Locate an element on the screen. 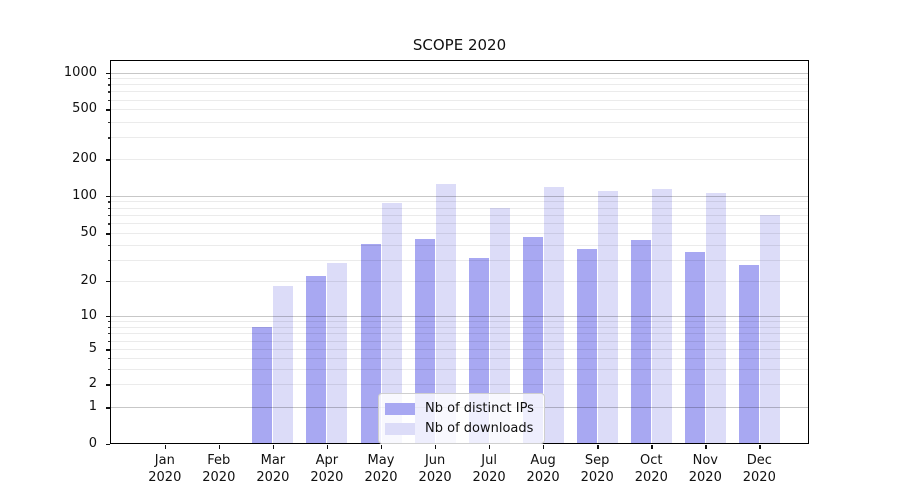 The width and height of the screenshot is (900, 500). bar-downloads-nov is located at coordinates (715, 318).